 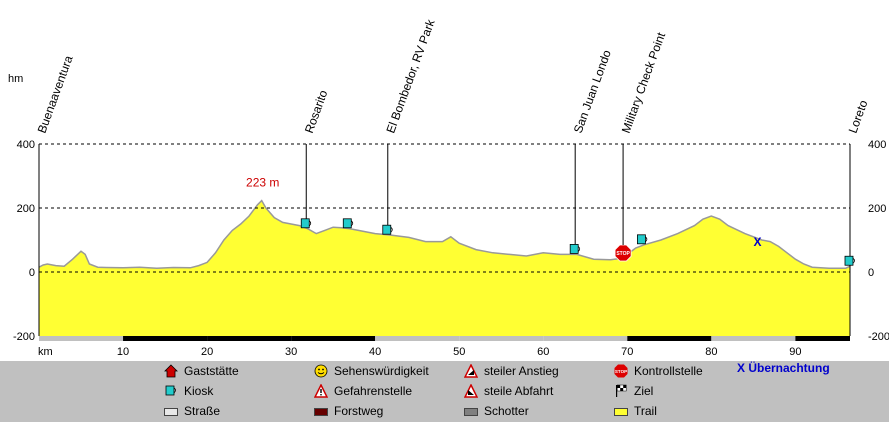 What do you see at coordinates (32, 273) in the screenshot?
I see `y-tick-label-left: 0` at bounding box center [32, 273].